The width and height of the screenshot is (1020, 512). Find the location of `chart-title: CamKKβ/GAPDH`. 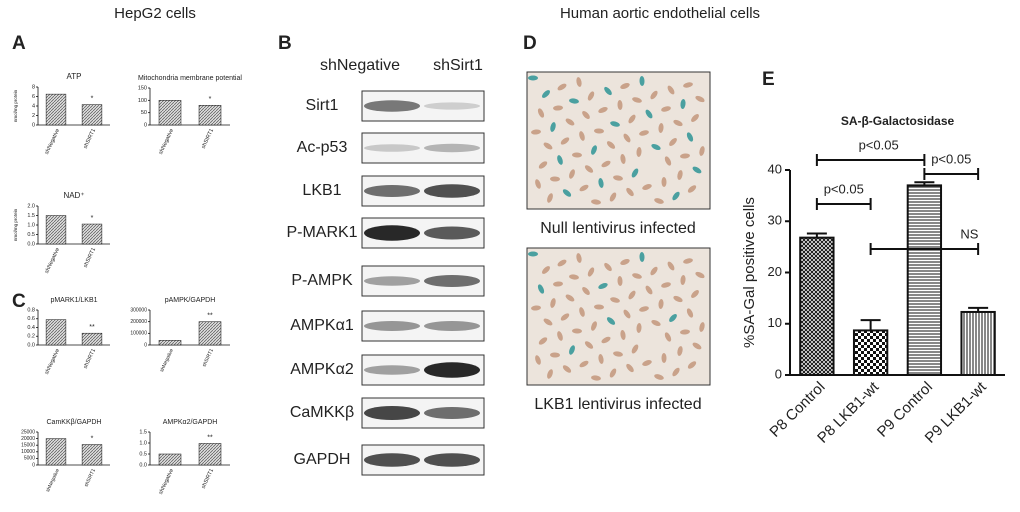

chart-title: CamKKβ/GAPDH is located at coordinates (74, 422).